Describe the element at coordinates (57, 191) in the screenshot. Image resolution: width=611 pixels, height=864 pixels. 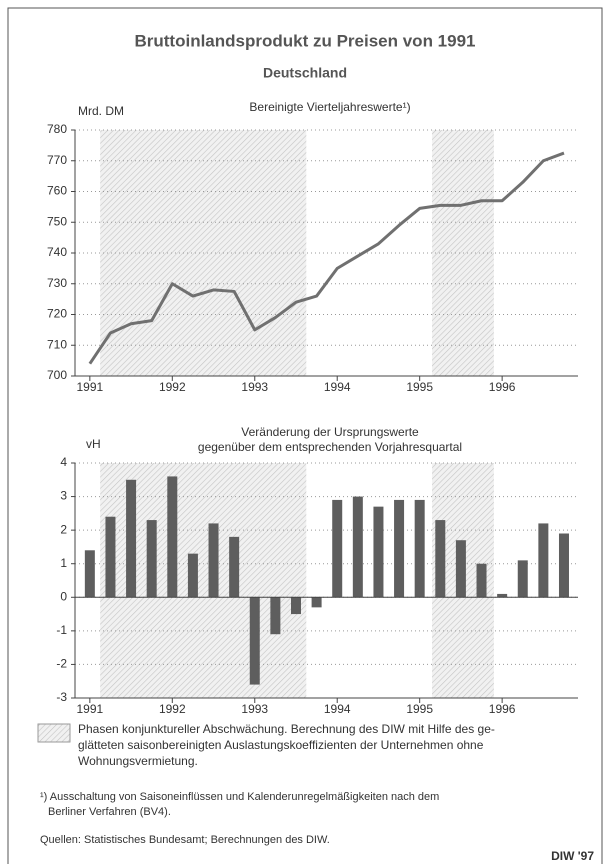
I see `y-tick-label: 760` at that location.